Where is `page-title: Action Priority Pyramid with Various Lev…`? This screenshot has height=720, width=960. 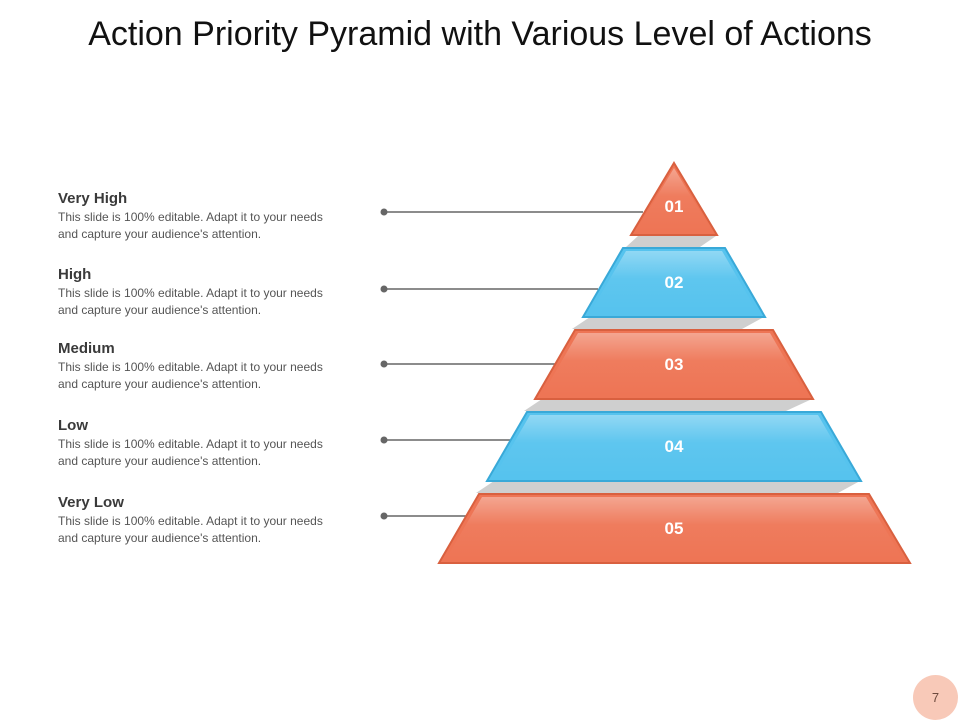 page-title: Action Priority Pyramid with Various Lev… is located at coordinates (480, 34).